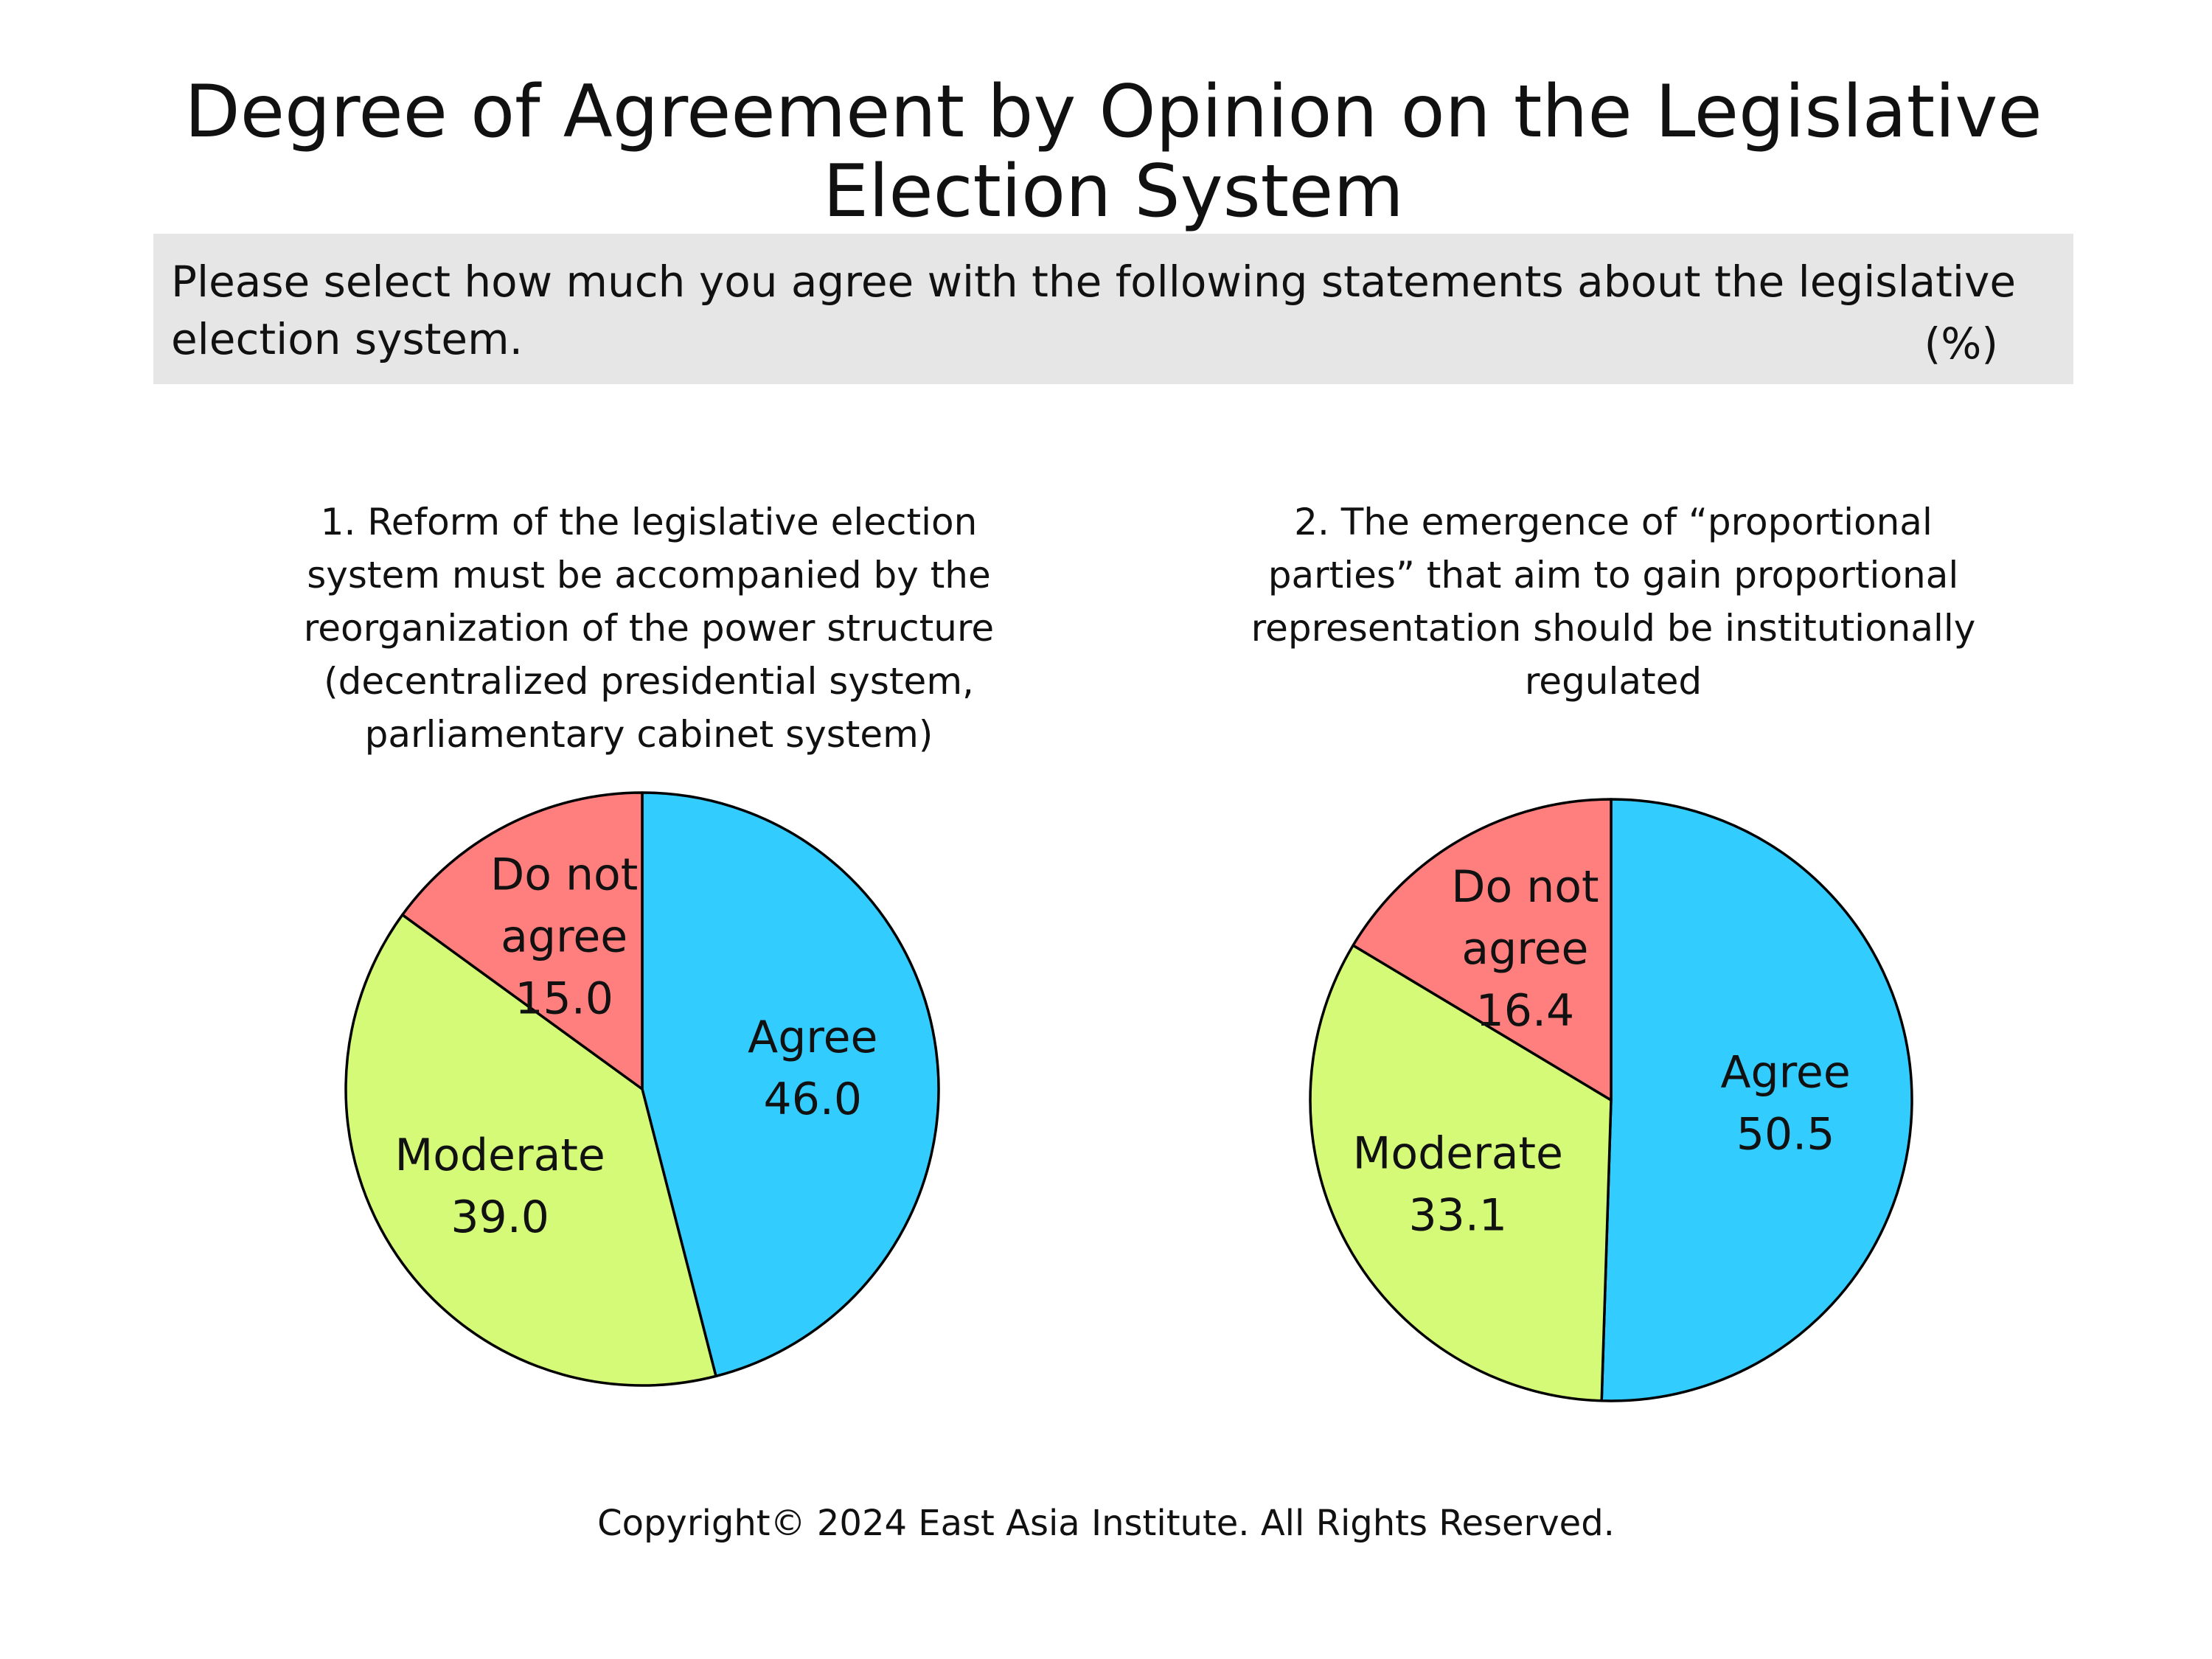 The image size is (2212, 1659). Describe the element at coordinates (1457, 1215) in the screenshot. I see `slice-value-label: 33.1` at that location.